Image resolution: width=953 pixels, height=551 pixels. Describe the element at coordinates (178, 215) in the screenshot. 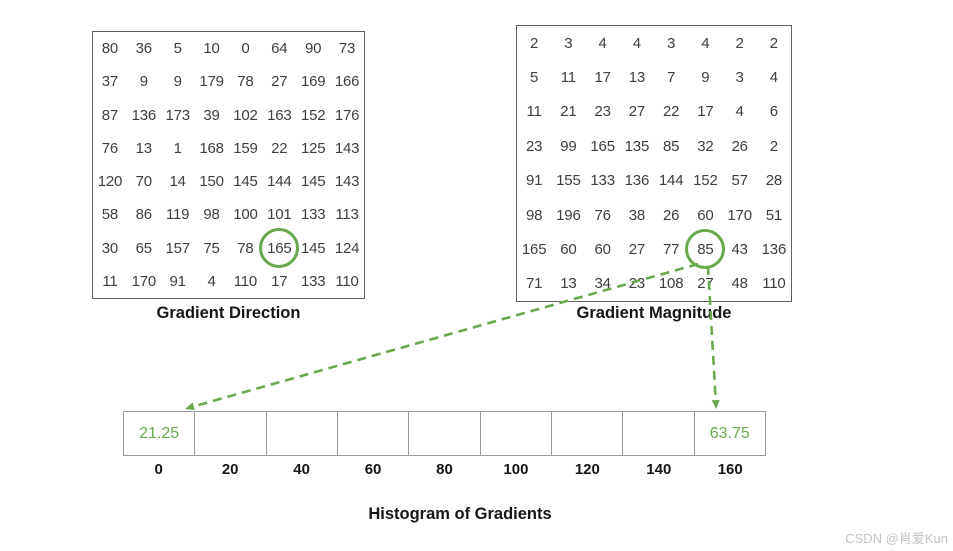

I see `matrix-cell: 119` at that location.